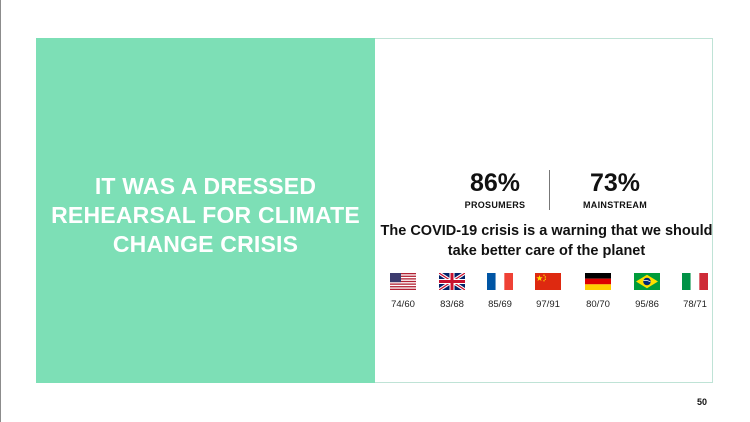  Describe the element at coordinates (598, 291) in the screenshot. I see `country-germany: 80/70` at that location.